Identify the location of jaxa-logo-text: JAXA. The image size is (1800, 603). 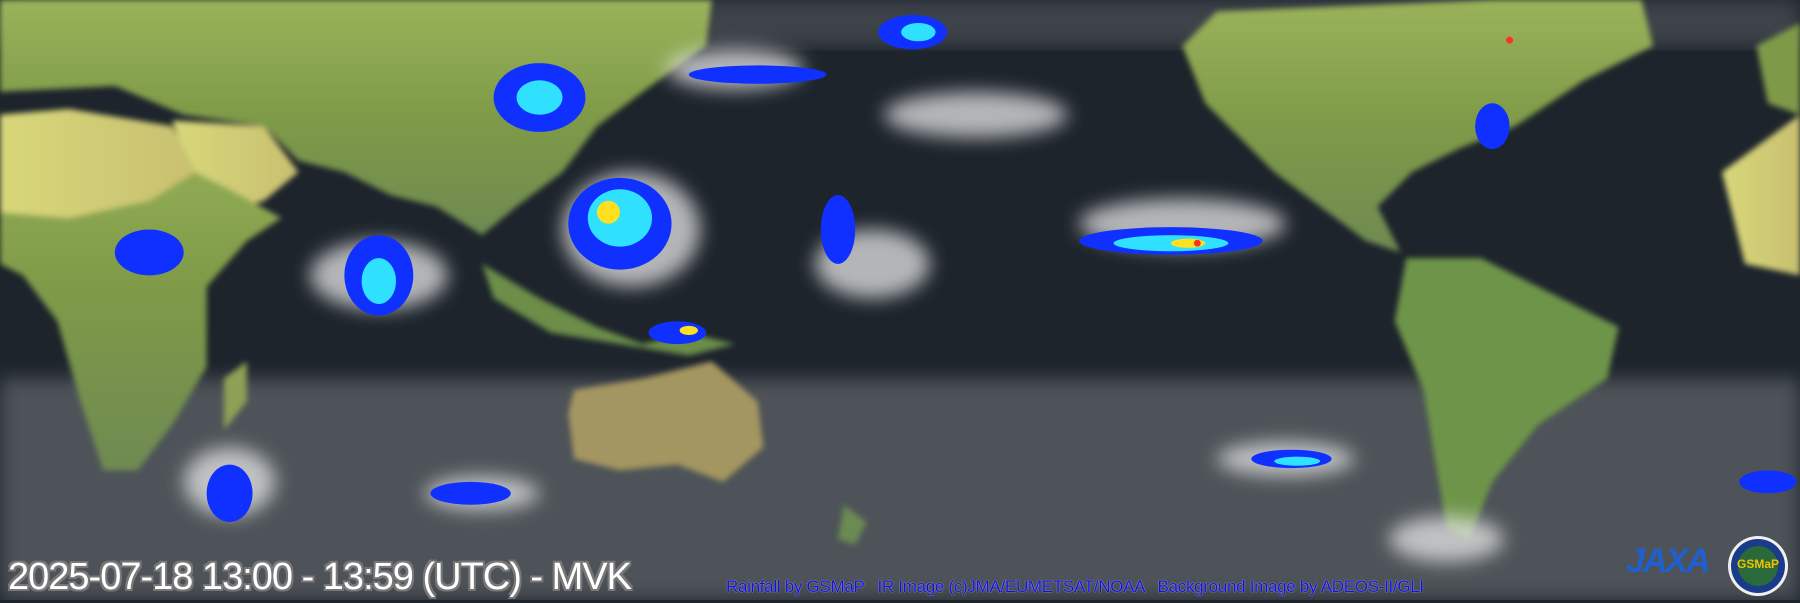
(1668, 561).